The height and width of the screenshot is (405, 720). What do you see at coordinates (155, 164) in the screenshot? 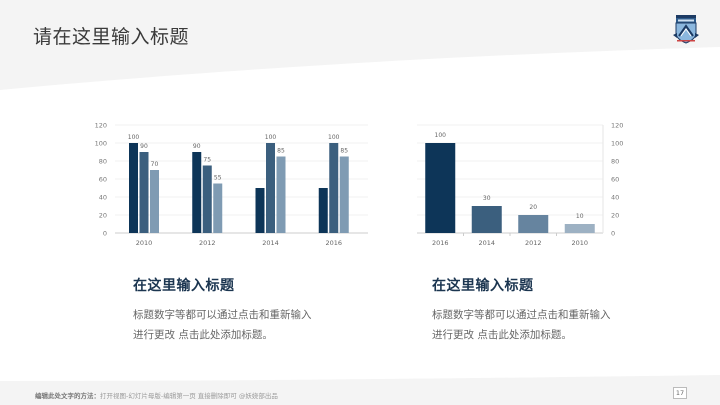
I see `svg-text: 70` at bounding box center [155, 164].